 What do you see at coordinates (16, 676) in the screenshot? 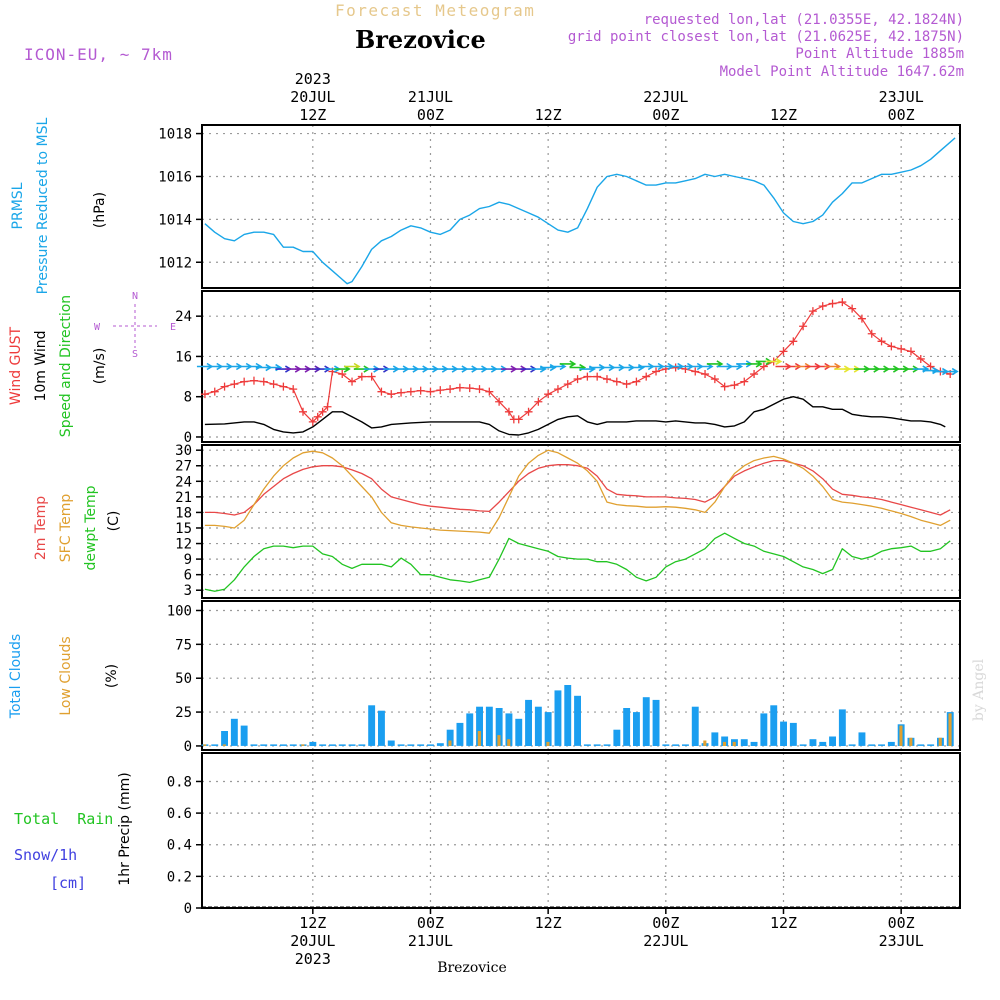
I see `clouds-label-total: Total Clouds` at bounding box center [16, 676].